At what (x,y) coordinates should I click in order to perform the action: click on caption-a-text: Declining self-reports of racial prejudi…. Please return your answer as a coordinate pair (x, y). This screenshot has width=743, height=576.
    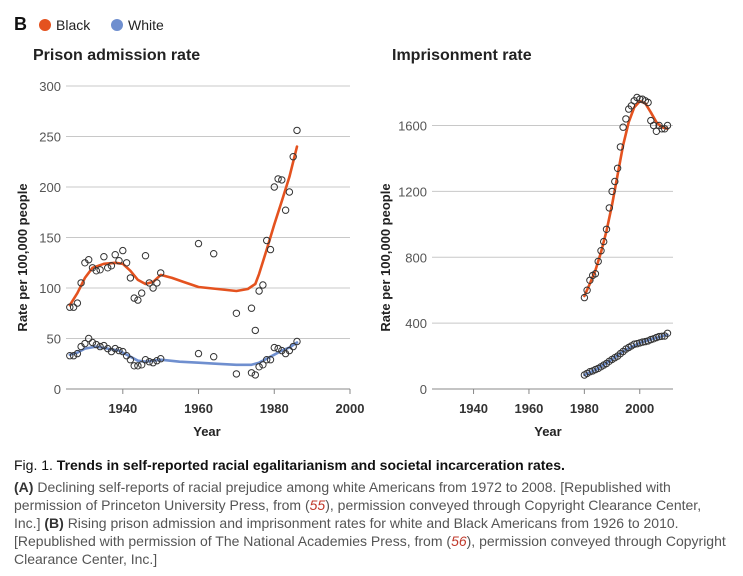
    Looking at the image, I should click on (342, 496).